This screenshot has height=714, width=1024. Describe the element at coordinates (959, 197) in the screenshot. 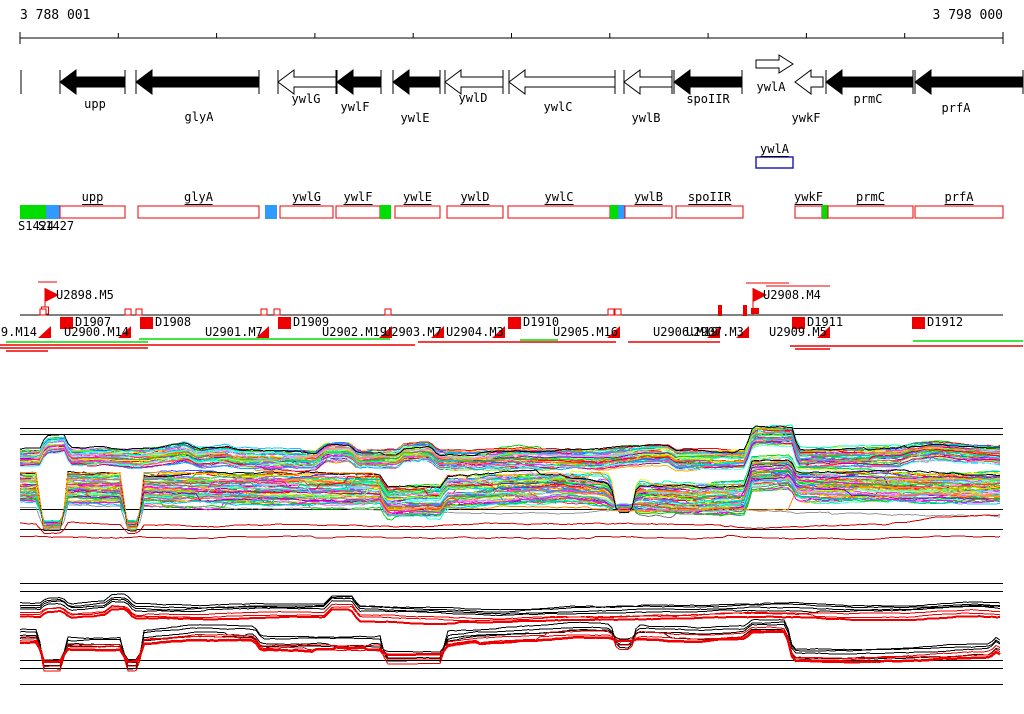

I see `operon-label-prfA: prfA` at that location.